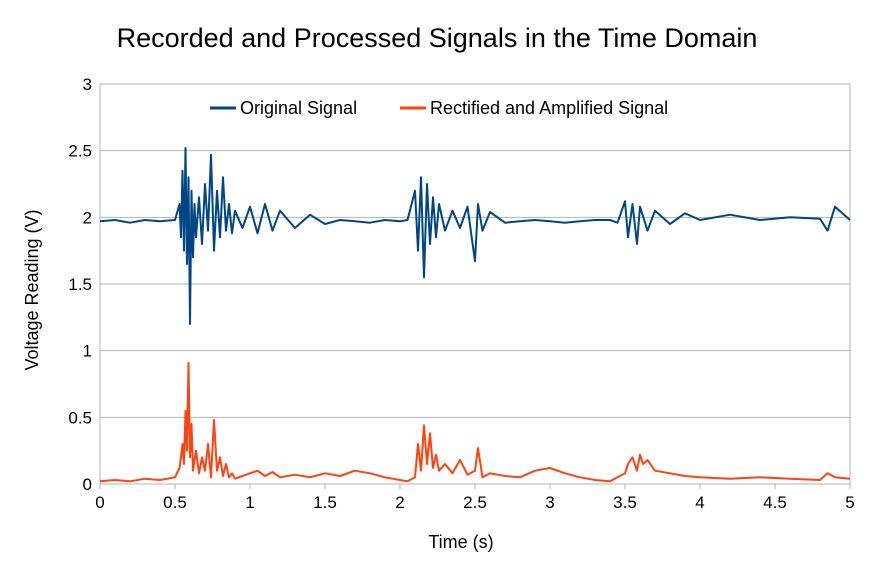 The width and height of the screenshot is (874, 572). I want to click on y-tick-label: 1, so click(87, 351).